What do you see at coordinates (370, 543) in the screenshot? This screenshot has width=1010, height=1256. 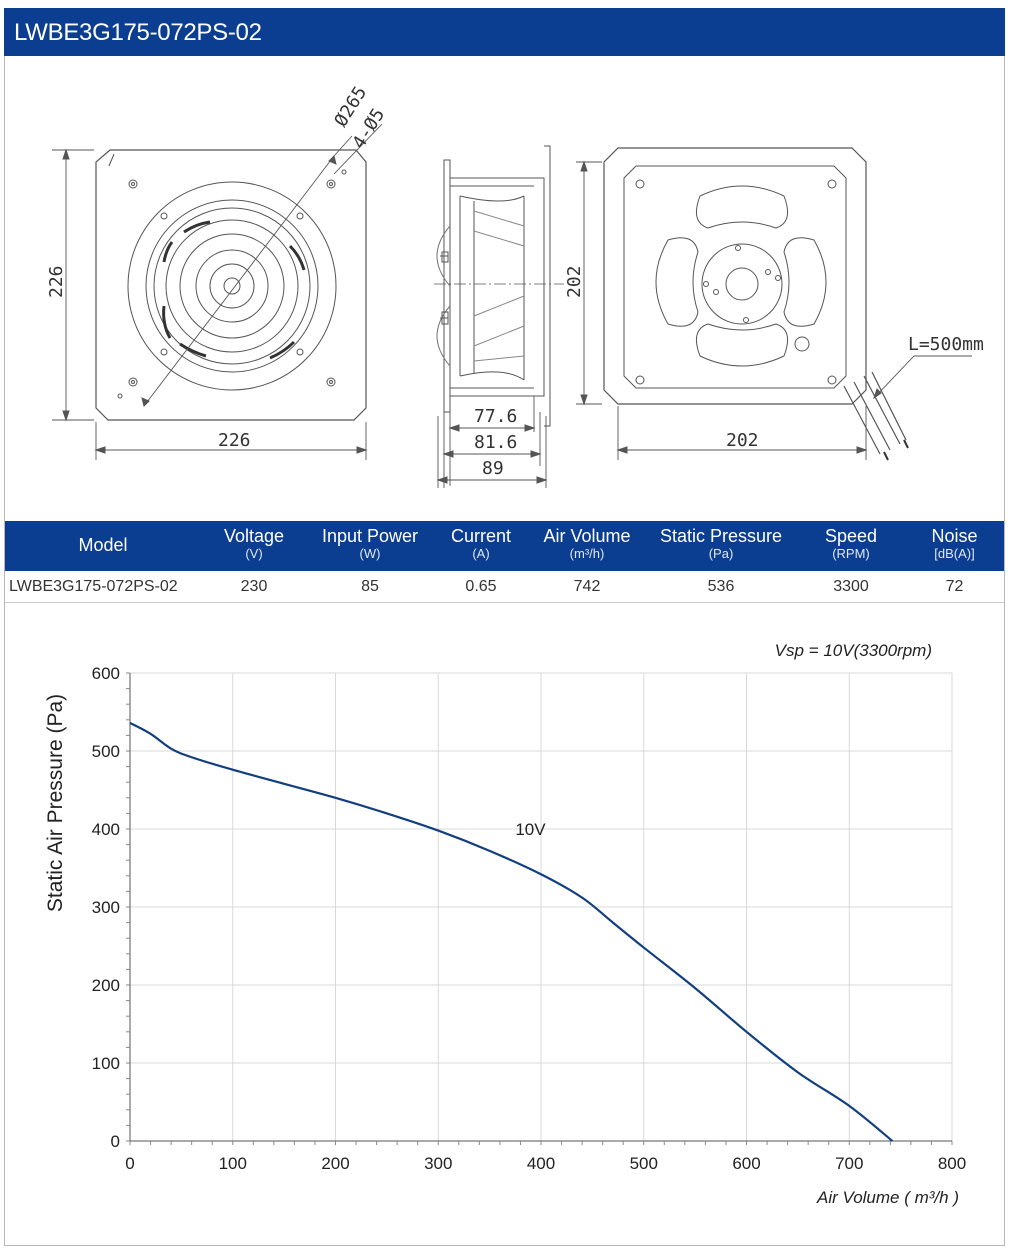 I see `header-input-power: Input Power (W)` at bounding box center [370, 543].